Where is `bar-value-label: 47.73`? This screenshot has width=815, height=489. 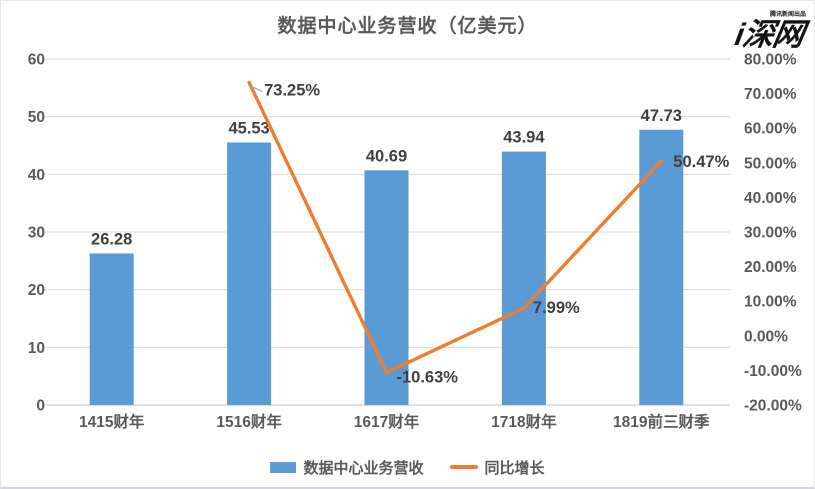 bar-value-label: 47.73 is located at coordinates (661, 116).